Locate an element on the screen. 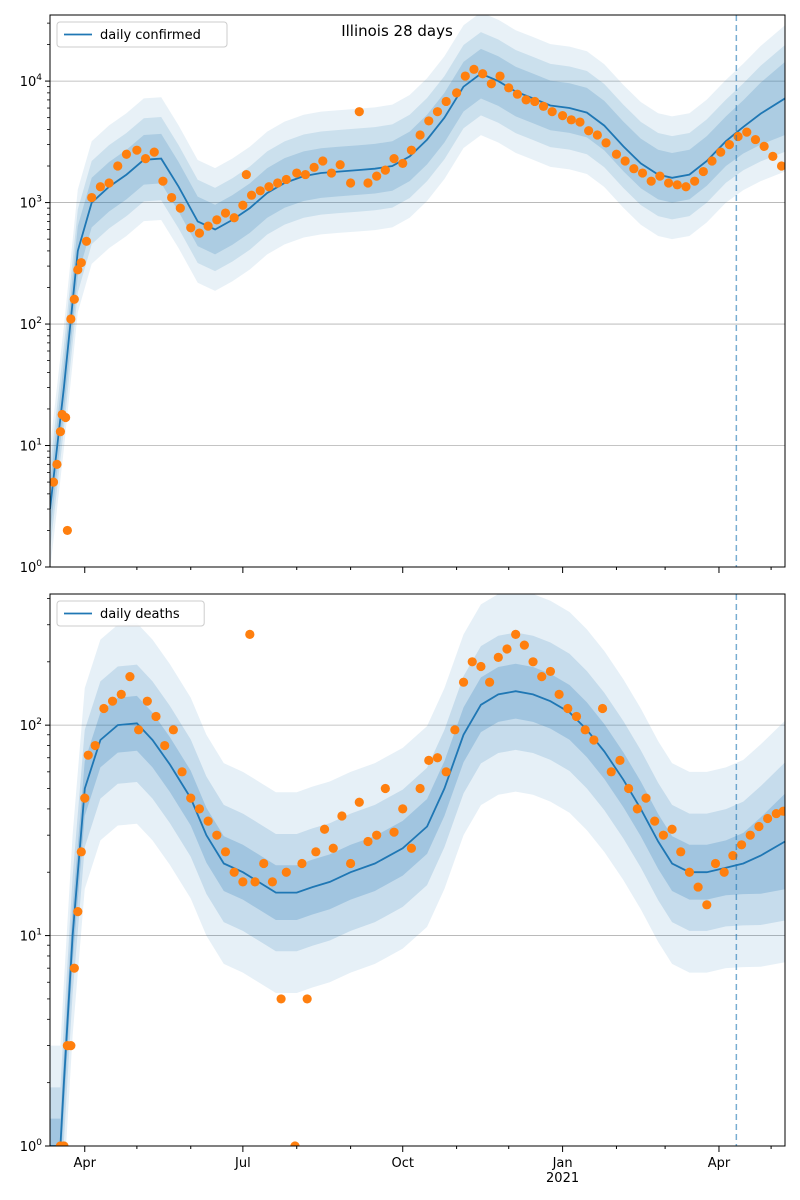  legend: daily deaths is located at coordinates (130, 613).